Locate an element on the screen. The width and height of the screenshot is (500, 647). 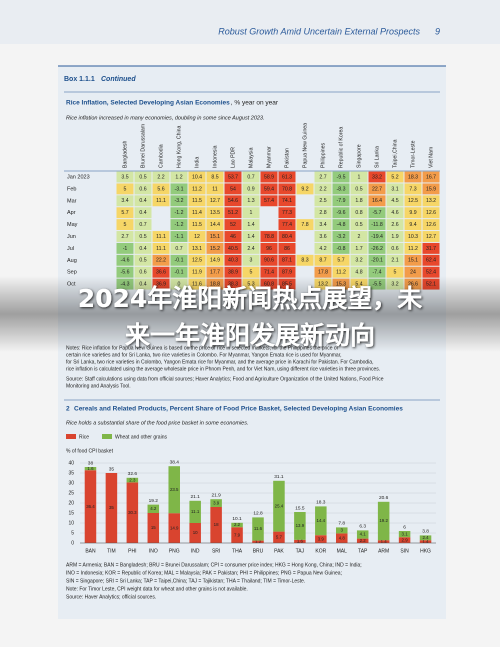
segment-label: 14.9 is located at coordinates (174, 527).